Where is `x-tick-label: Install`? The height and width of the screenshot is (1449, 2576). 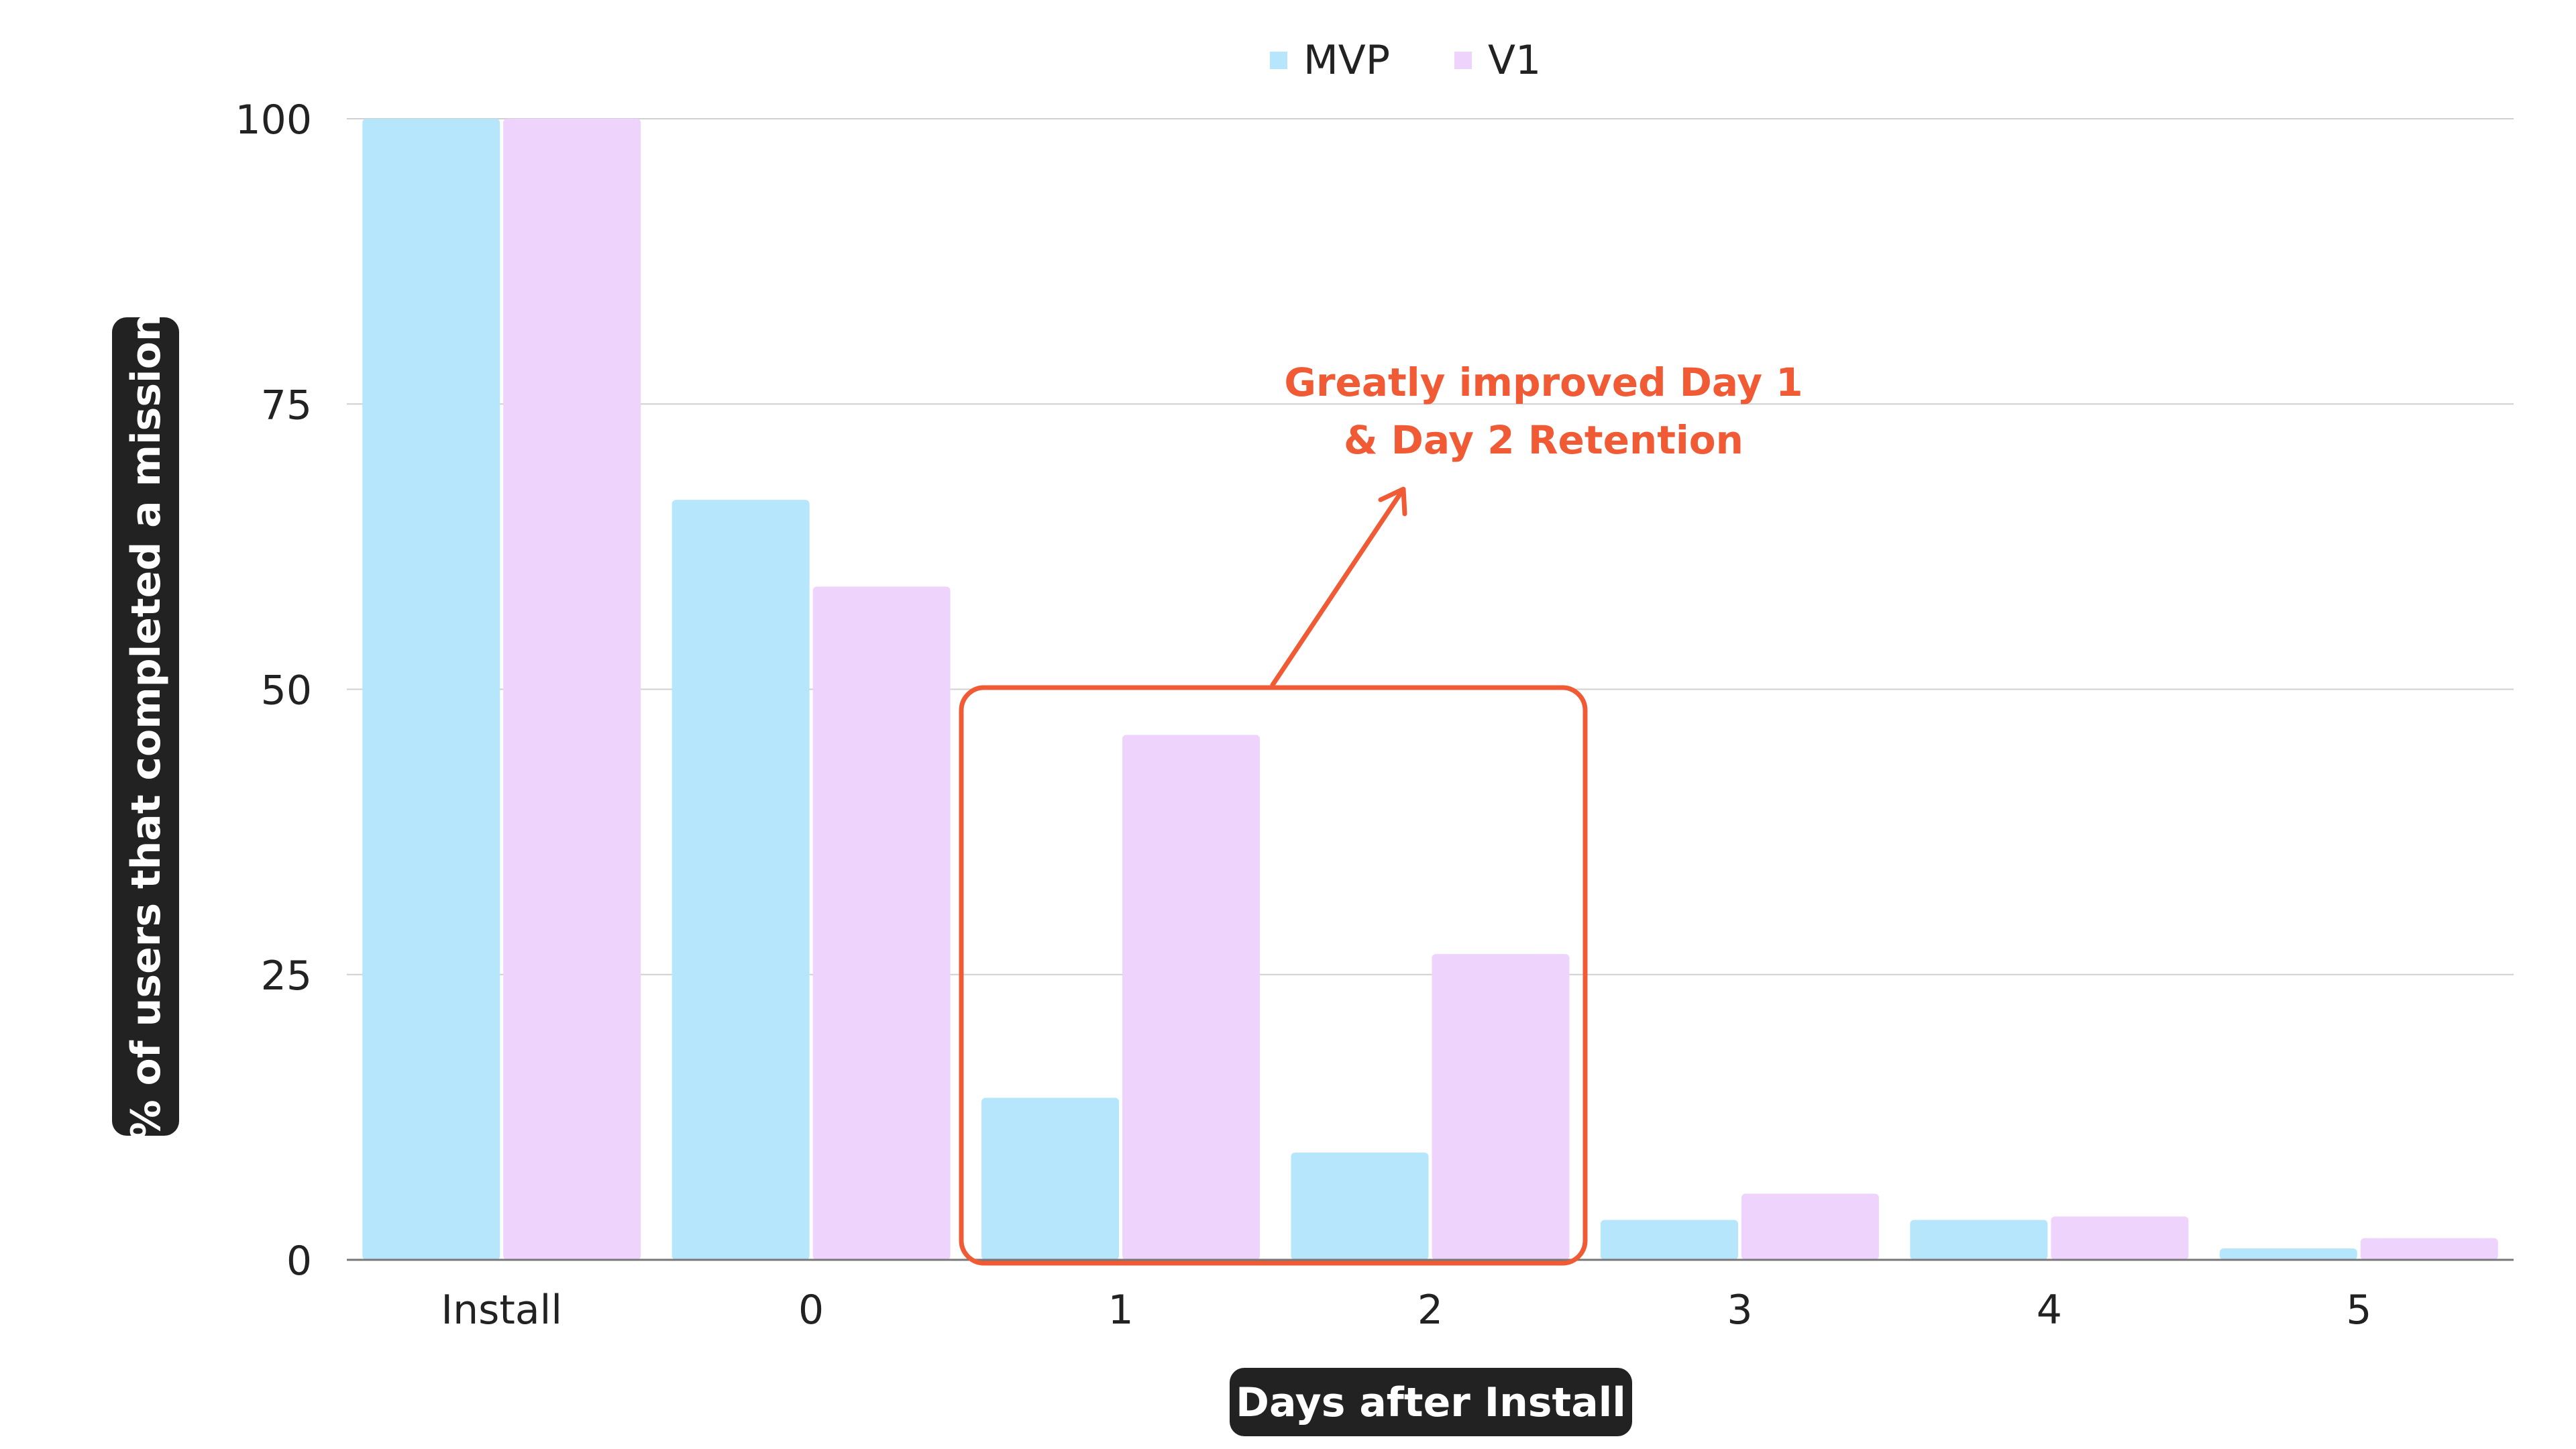 x-tick-label: Install is located at coordinates (501, 1310).